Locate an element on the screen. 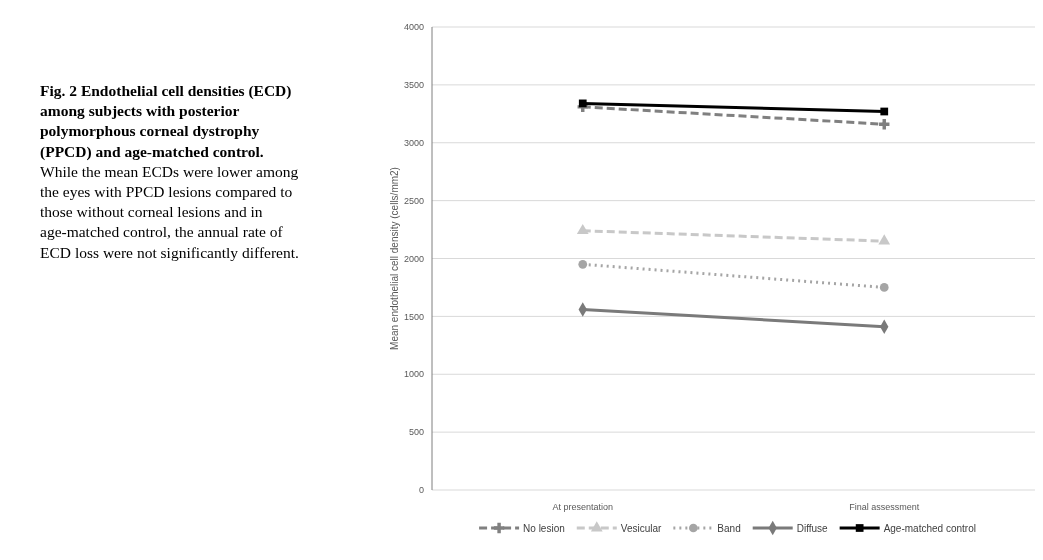 This screenshot has height=560, width=1043. y-tick-label: 1000 is located at coordinates (413, 374).